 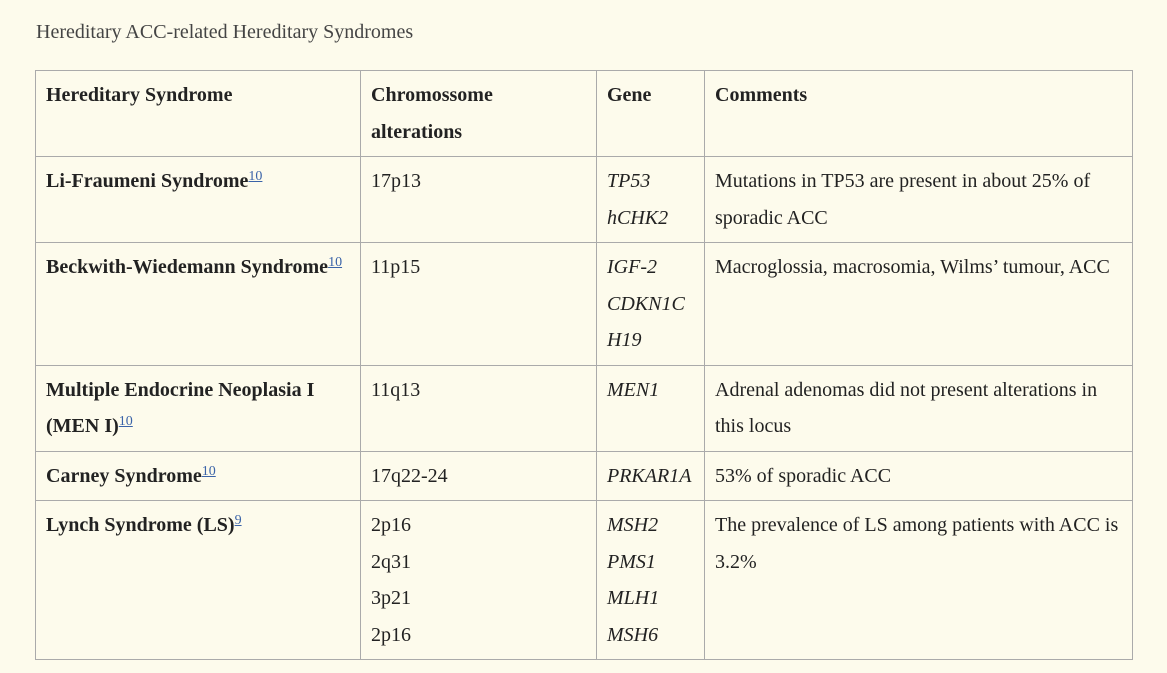 I want to click on header-gene: Gene, so click(x=650, y=113).